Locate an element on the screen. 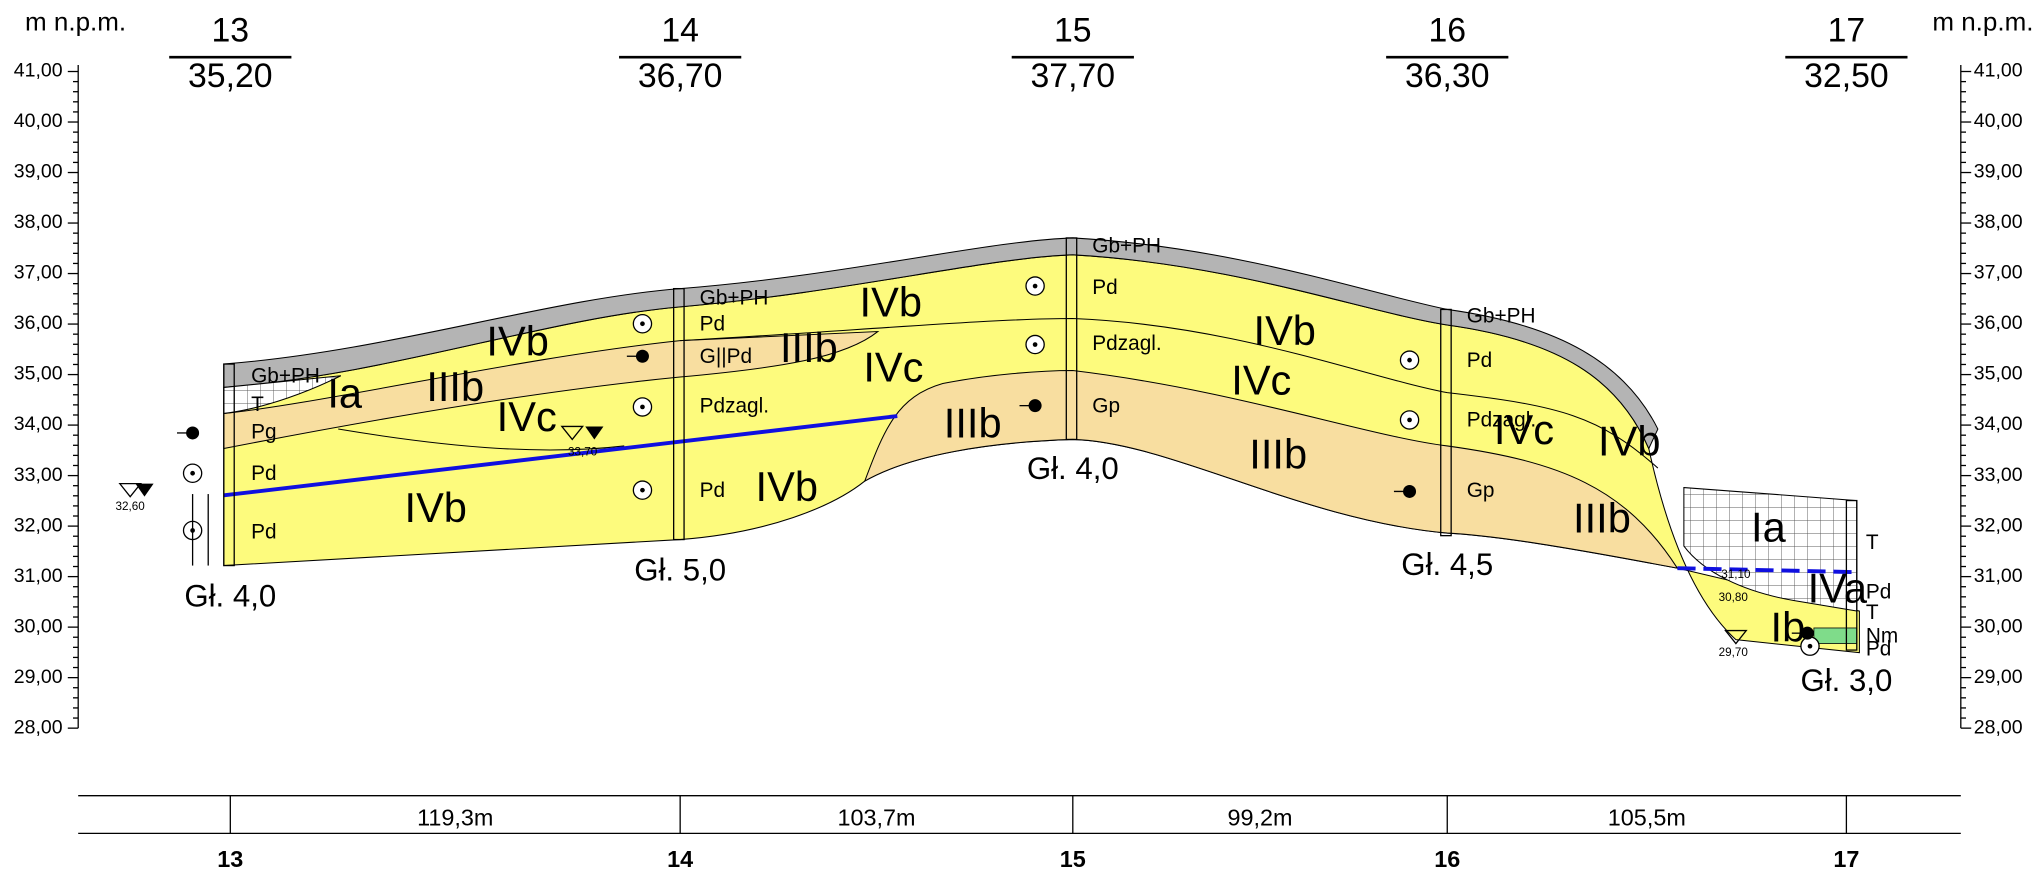 This screenshot has height=875, width=2039. borehole-elevation: 36,30 is located at coordinates (1447, 76).